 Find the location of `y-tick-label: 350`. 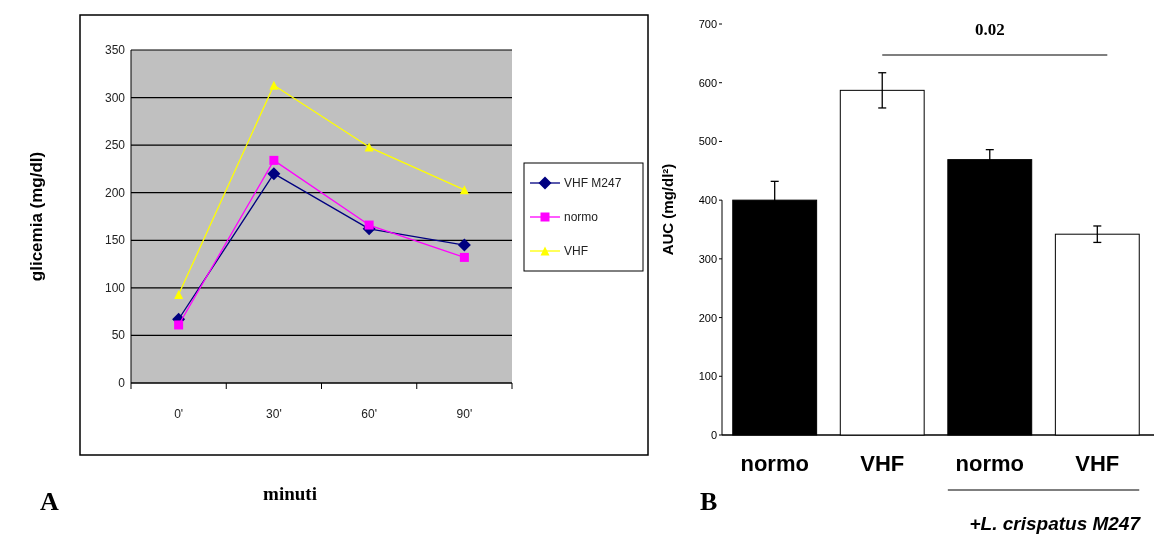

y-tick-label: 350 is located at coordinates (115, 50).